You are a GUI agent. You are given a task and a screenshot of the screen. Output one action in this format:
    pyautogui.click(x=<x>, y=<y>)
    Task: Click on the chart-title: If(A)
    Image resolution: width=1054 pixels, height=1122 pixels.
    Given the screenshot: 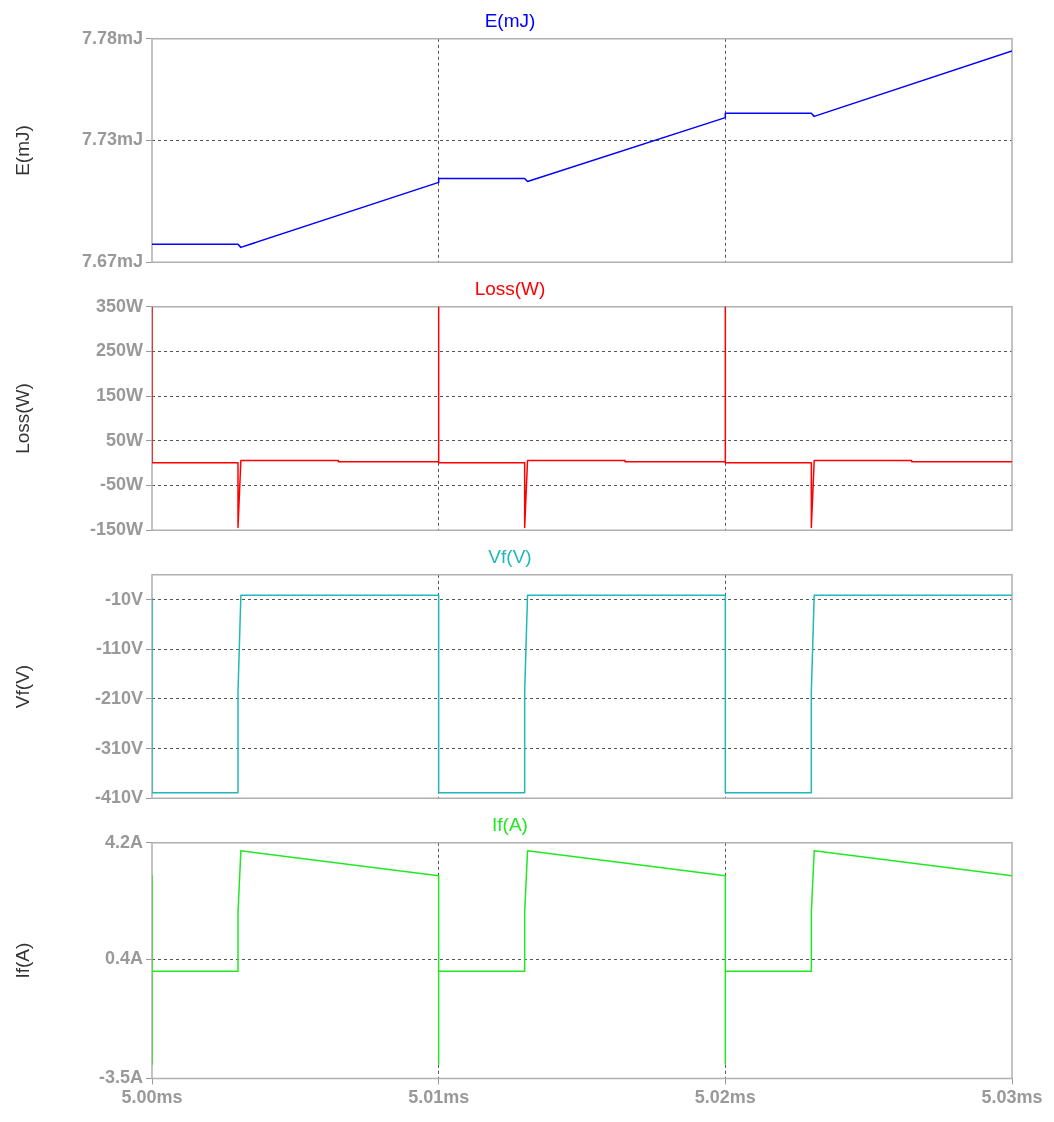 What is the action you would take?
    pyautogui.click(x=510, y=824)
    